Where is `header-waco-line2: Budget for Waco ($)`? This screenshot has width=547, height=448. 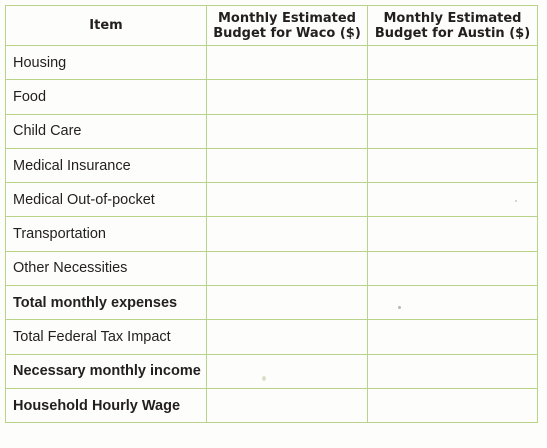 header-waco-line2: Budget for Waco ($) is located at coordinates (287, 33).